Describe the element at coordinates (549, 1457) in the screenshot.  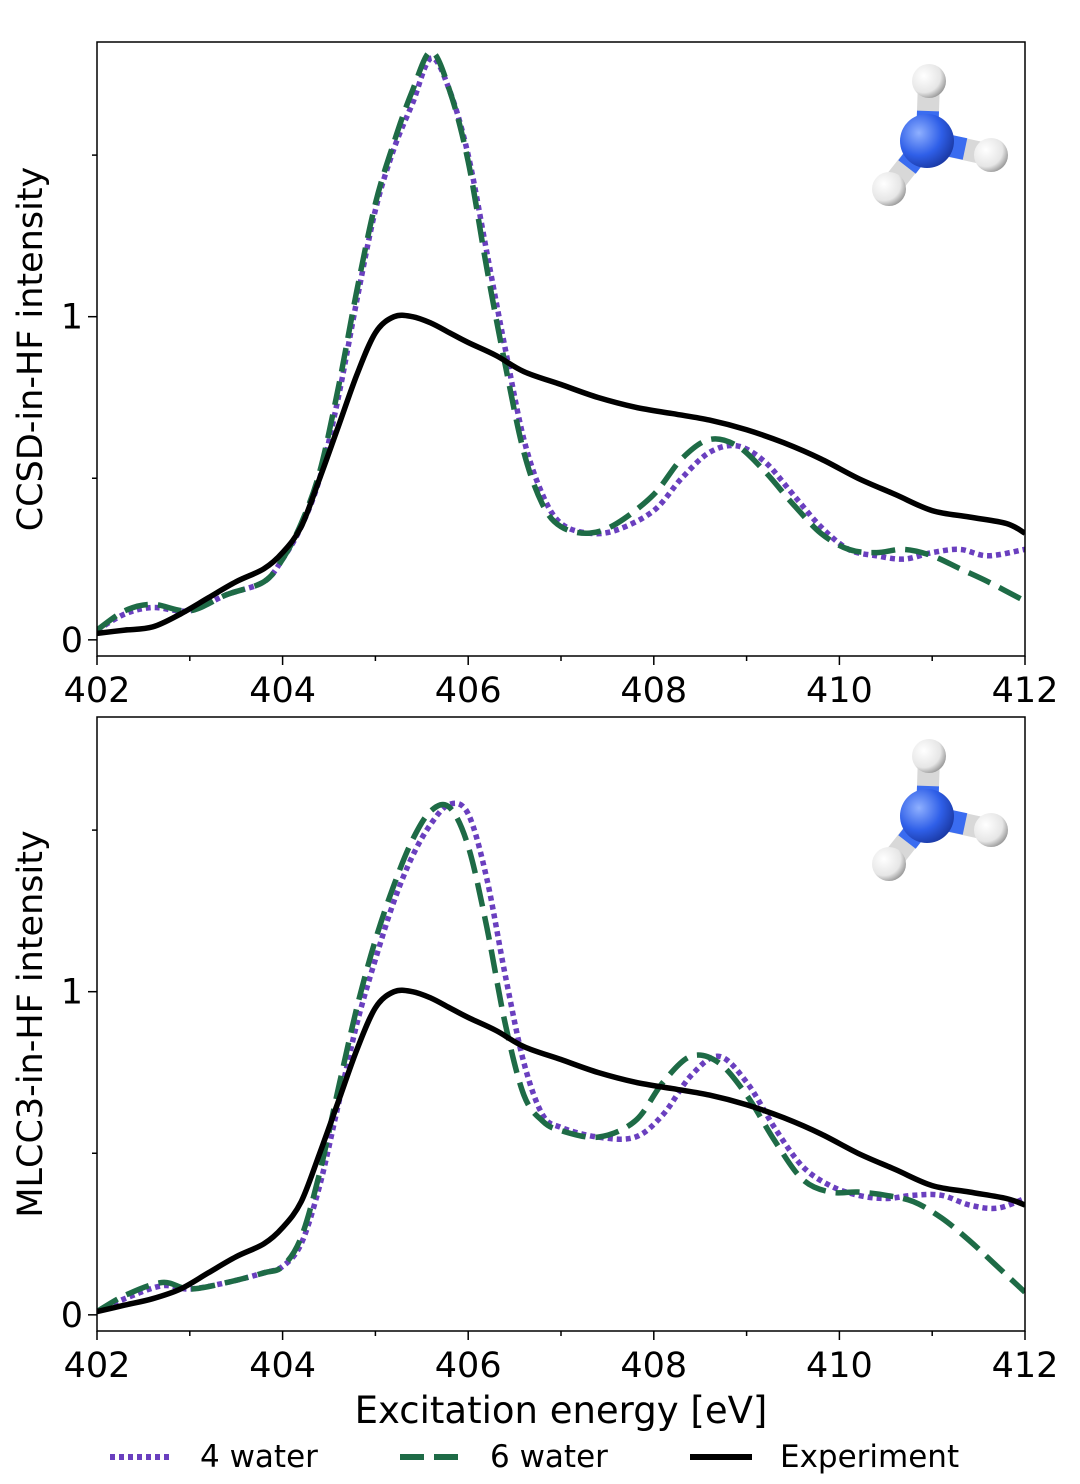
I see `legend-label-6-water: 6 water` at that location.